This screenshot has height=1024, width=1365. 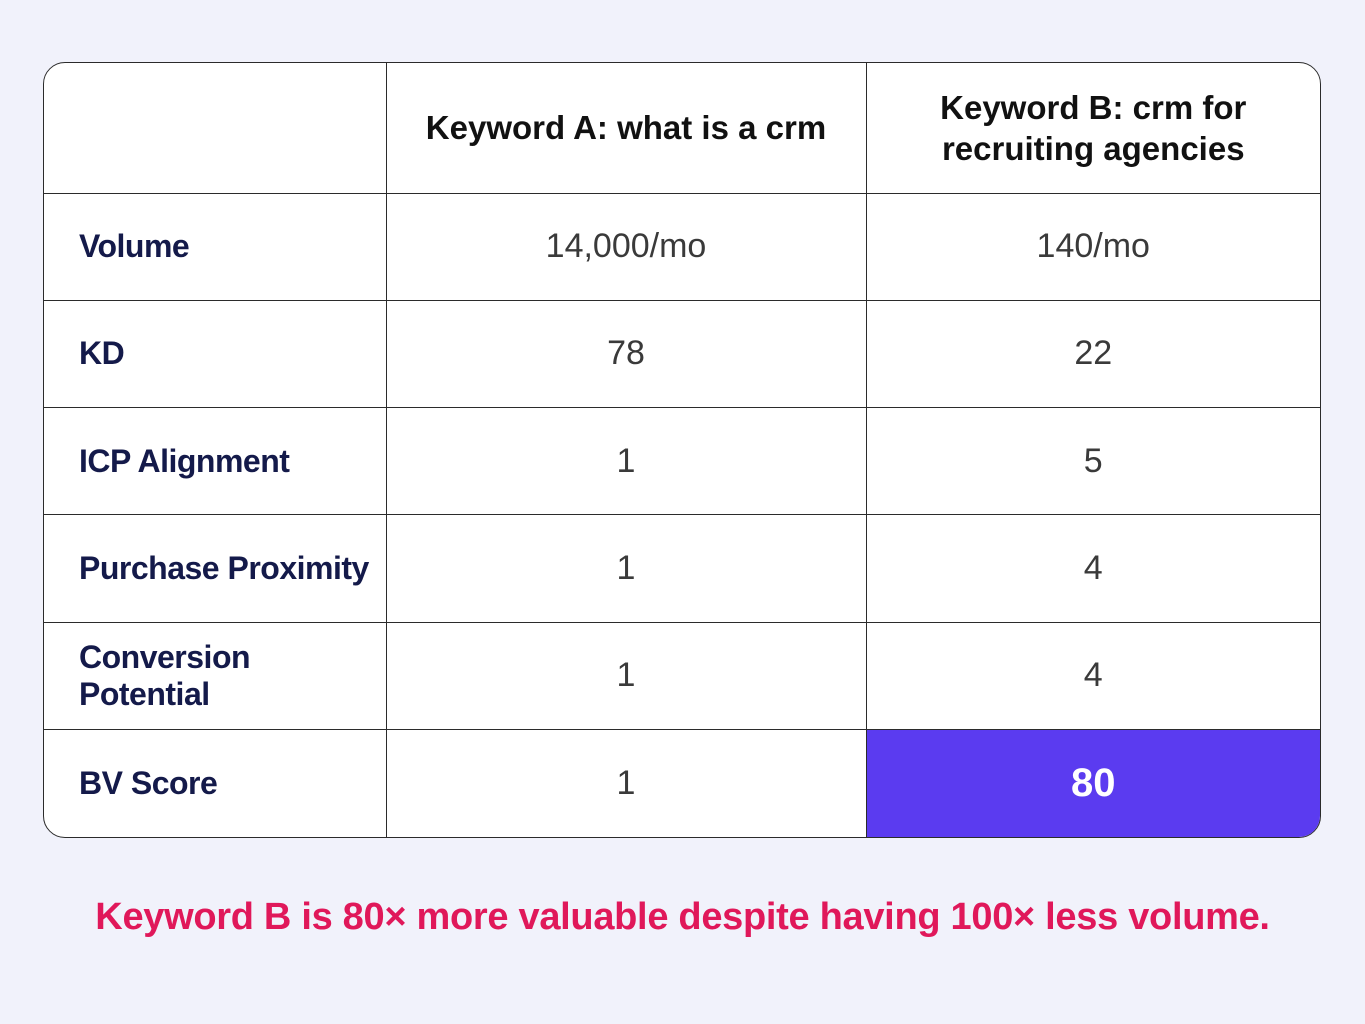 I want to click on kd-keyword-a: 78, so click(x=626, y=354).